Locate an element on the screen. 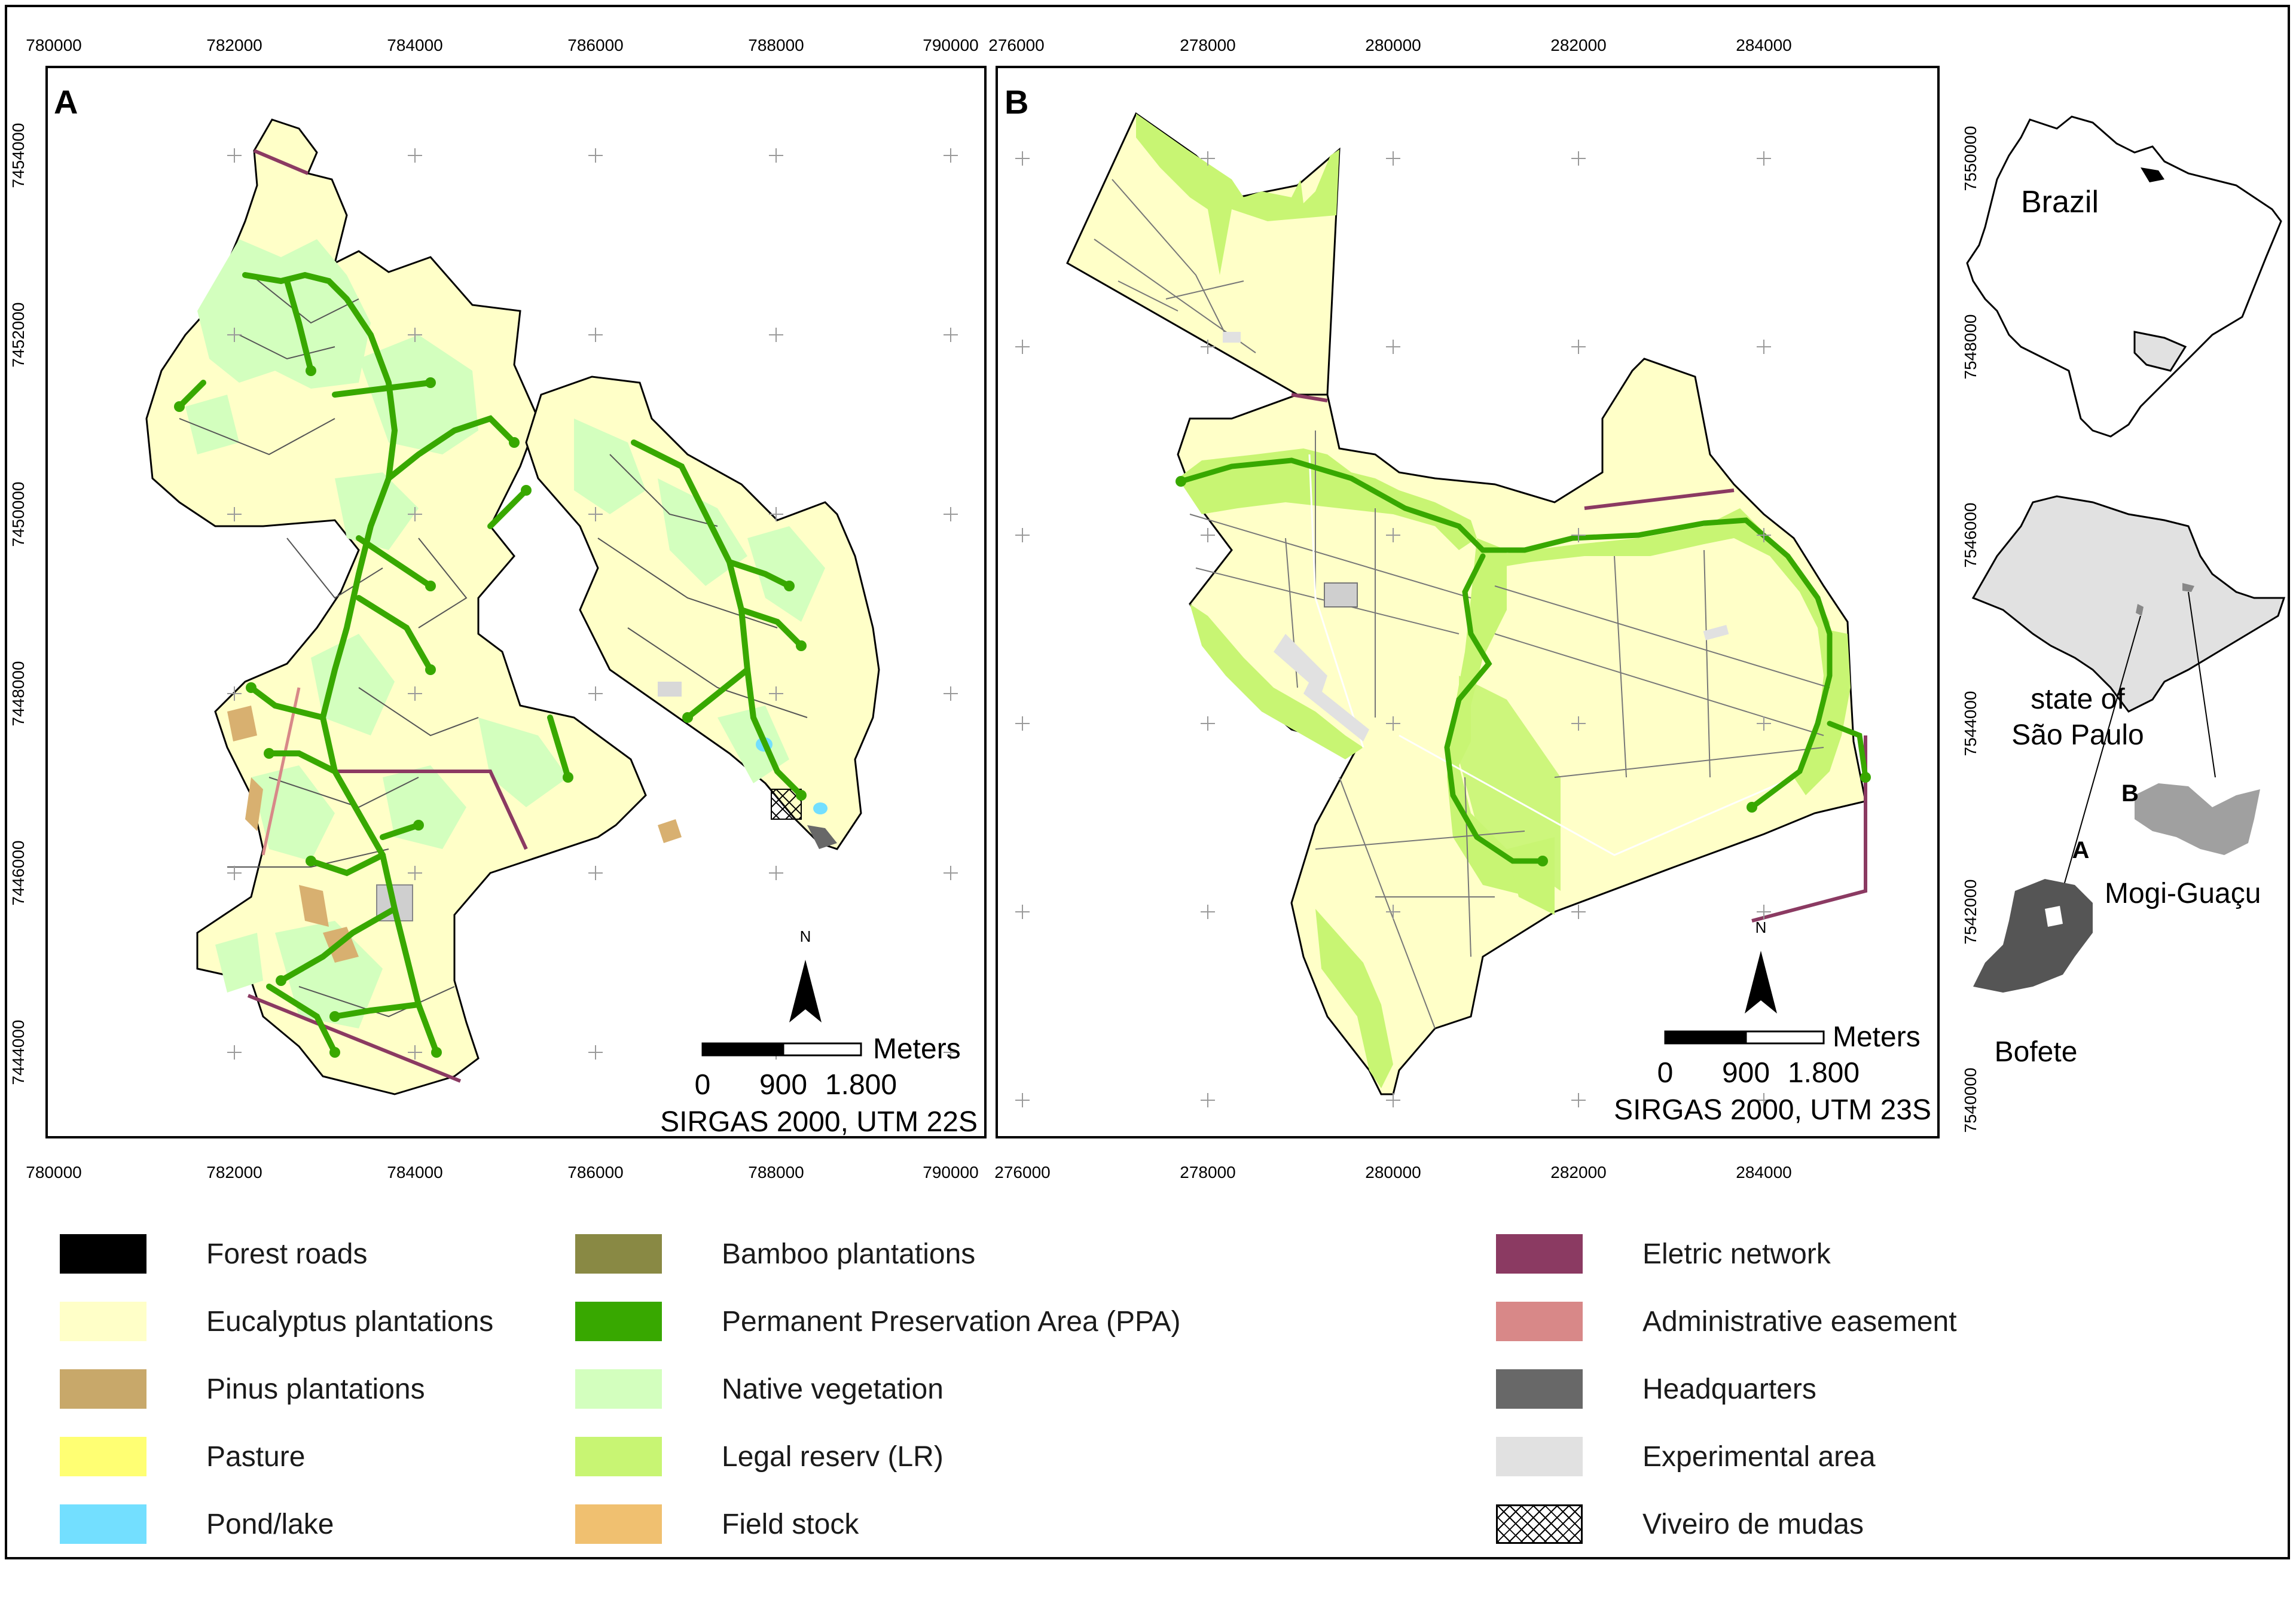 This screenshot has width=2296, height=1621. legend-label: Eletric network is located at coordinates (1736, 1254).